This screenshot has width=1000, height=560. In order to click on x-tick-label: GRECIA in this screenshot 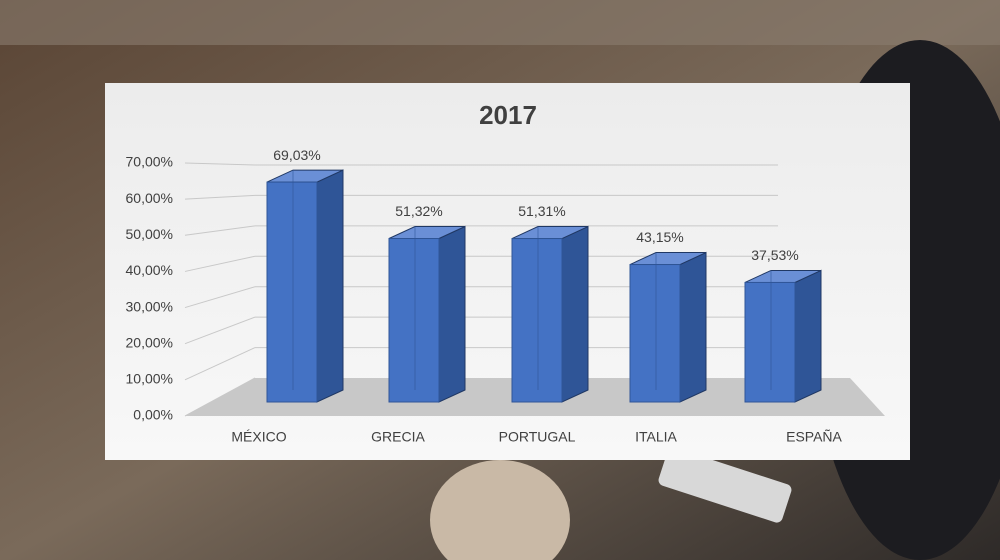, I will do `click(398, 437)`.